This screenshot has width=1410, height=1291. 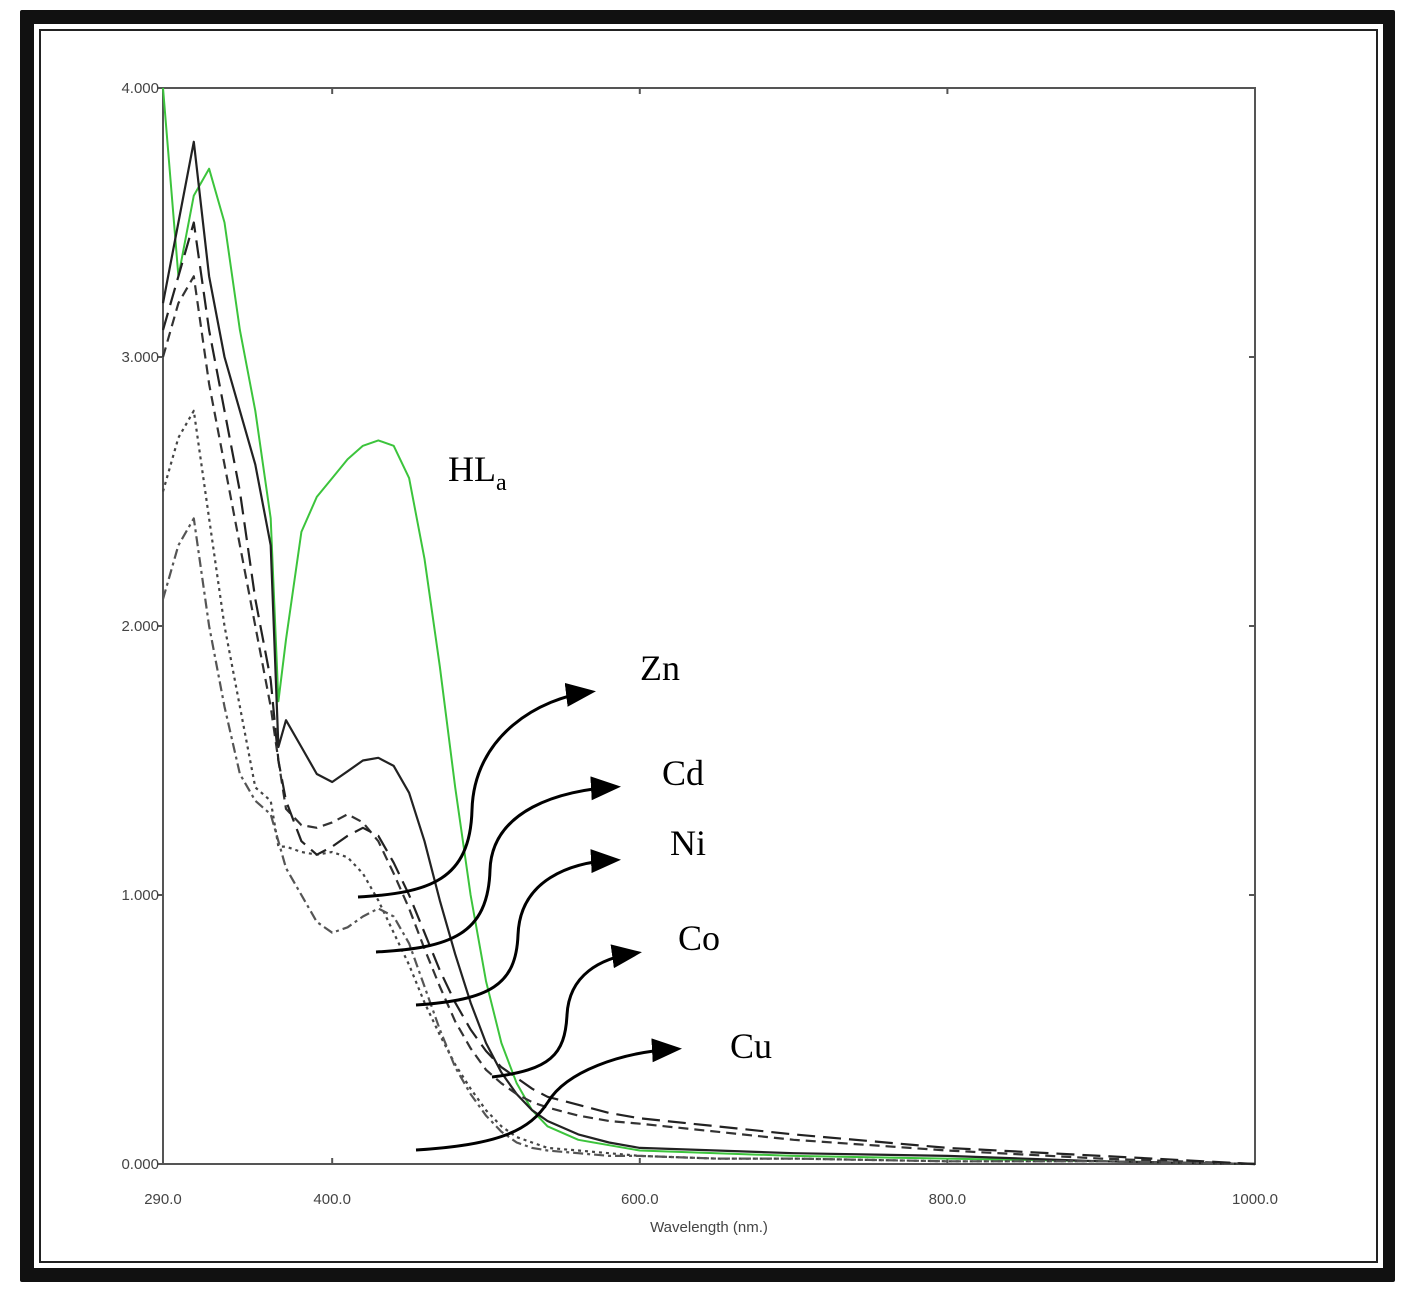 I want to click on x-tick-label: 290.0, so click(x=163, y=1199).